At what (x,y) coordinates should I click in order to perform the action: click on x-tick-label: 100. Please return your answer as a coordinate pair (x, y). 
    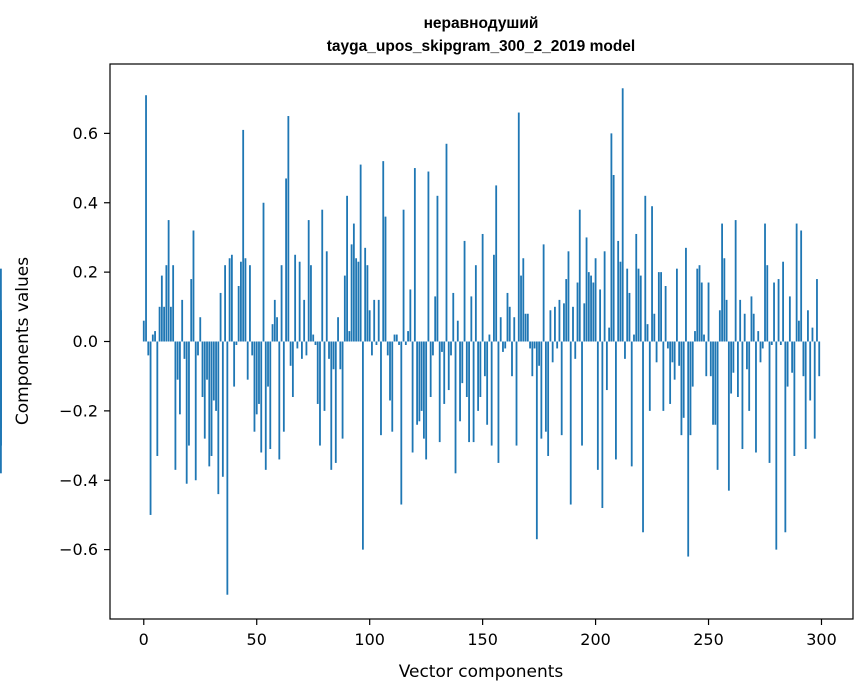
    Looking at the image, I should click on (369, 639).